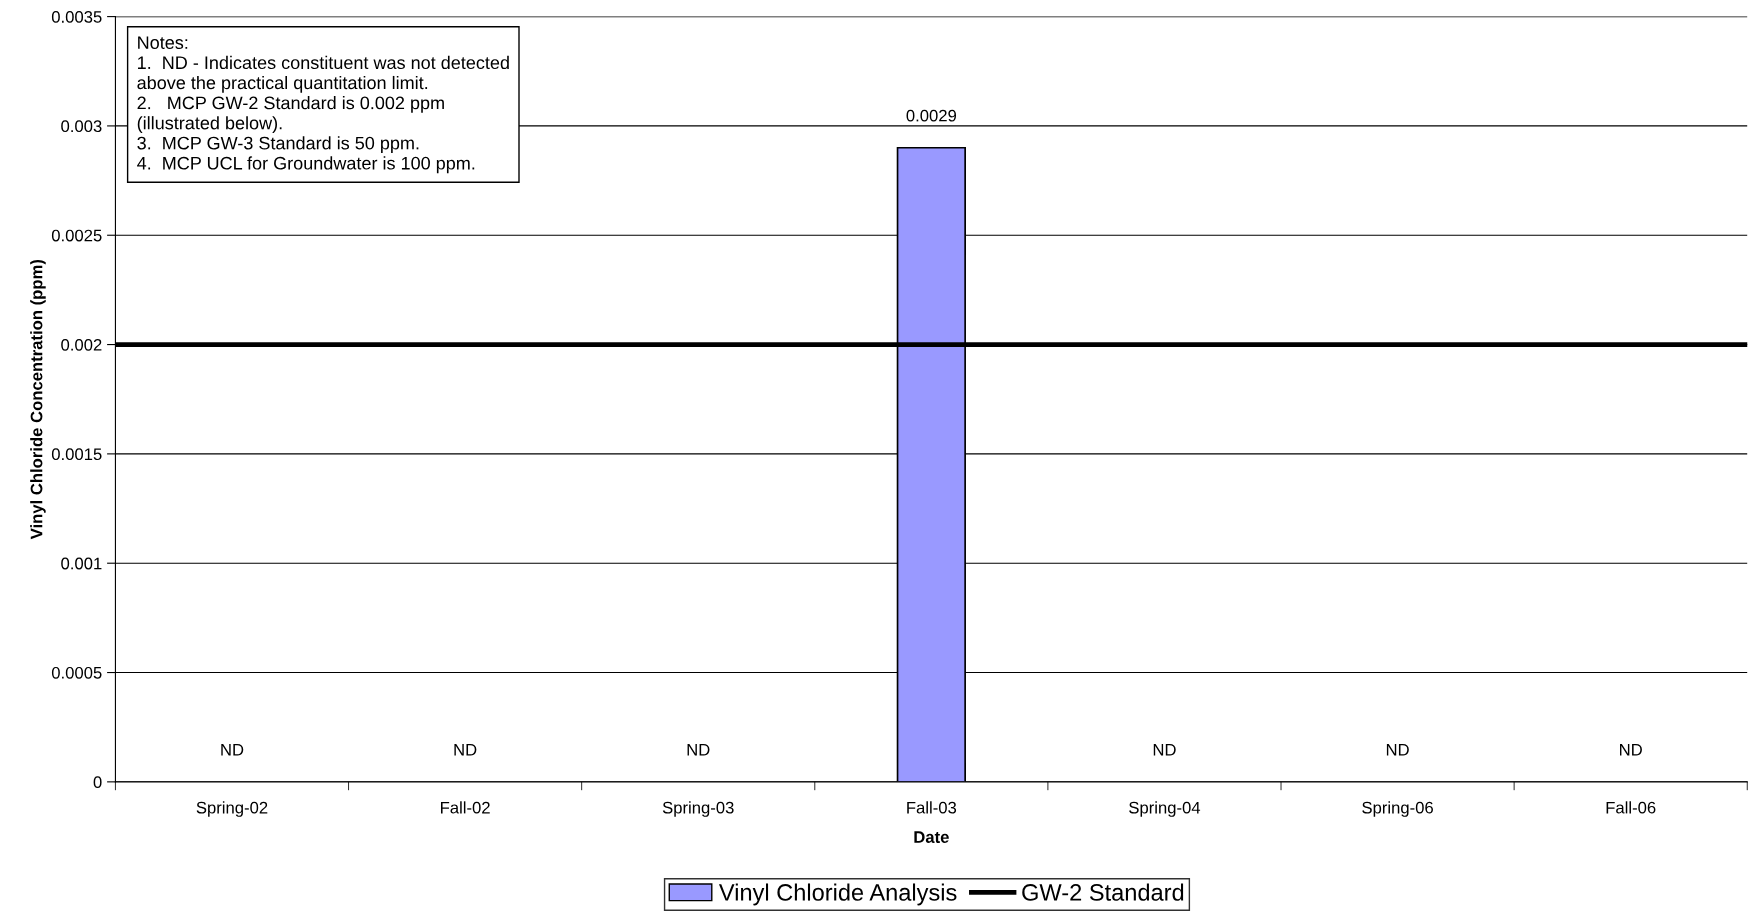 Image resolution: width=1749 pixels, height=922 pixels. I want to click on y-tick-label: 0.0015, so click(76, 454).